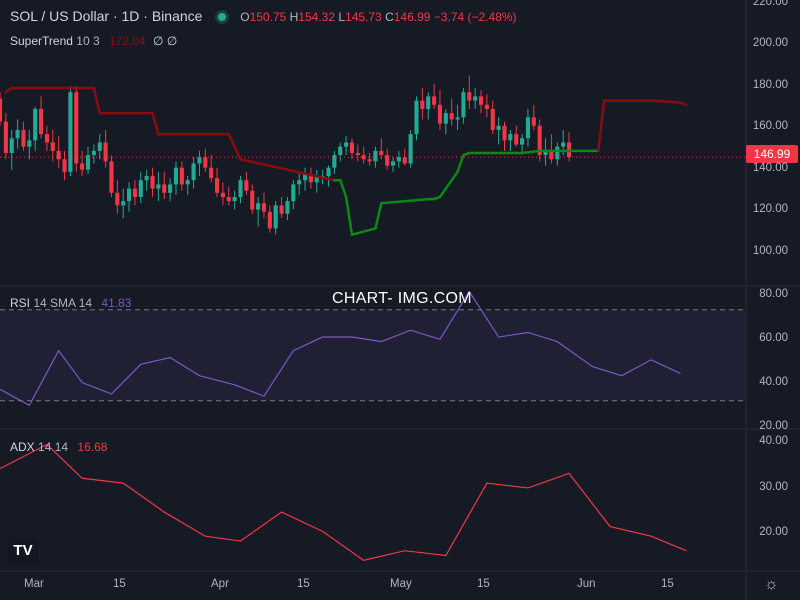 The image size is (800, 600). I want to click on adx-legend: ADX 14 14 16.68, so click(58, 447).